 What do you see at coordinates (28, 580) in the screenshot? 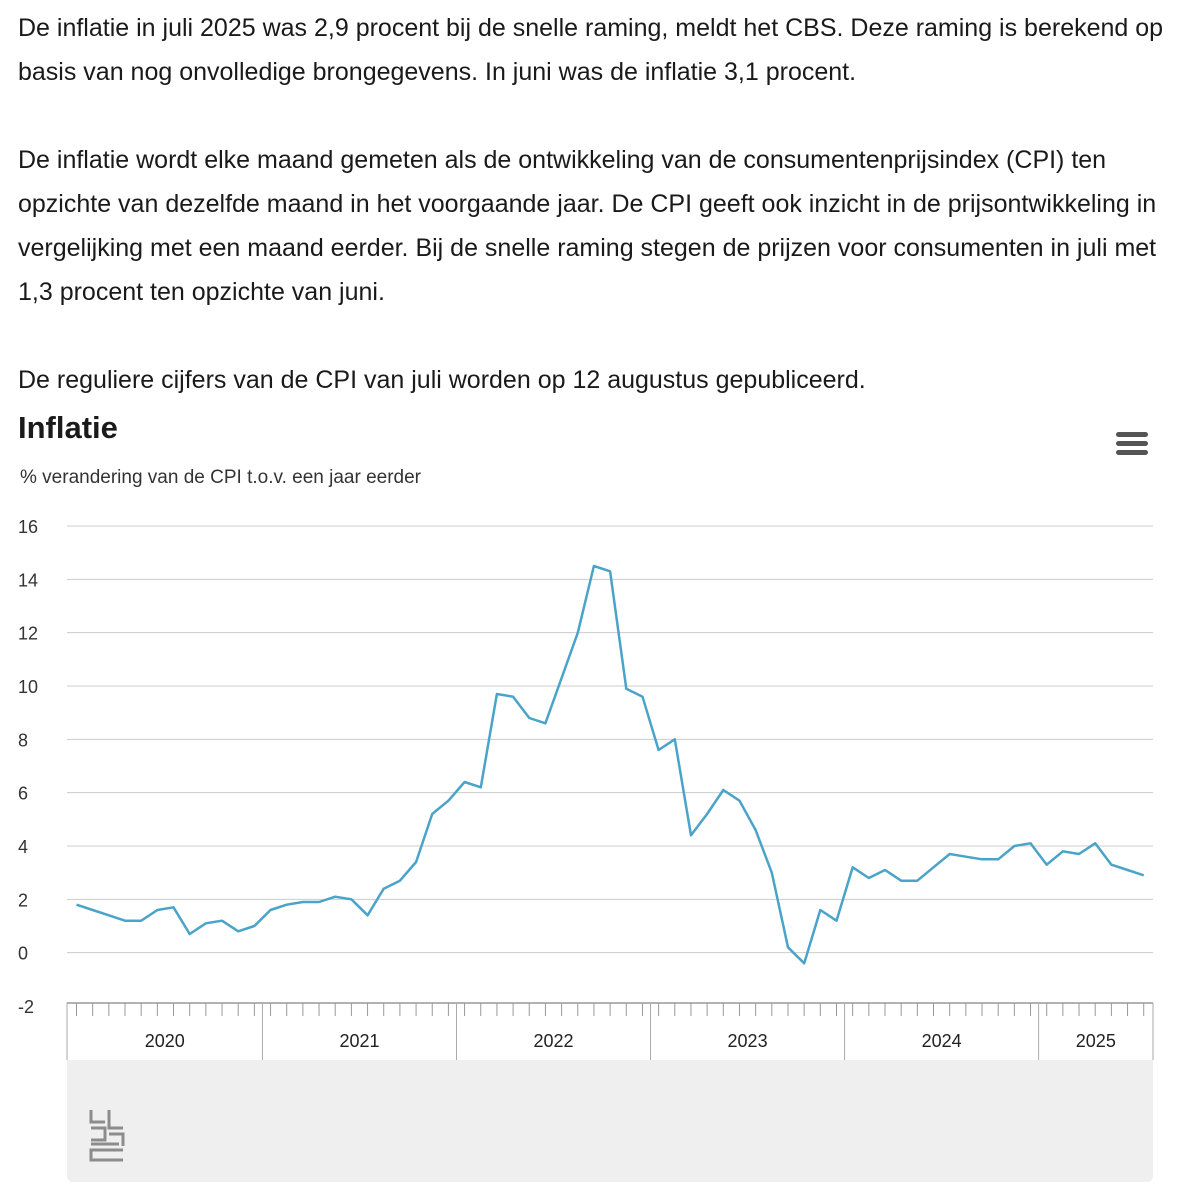
I see `y-tick-label: 14` at bounding box center [28, 580].